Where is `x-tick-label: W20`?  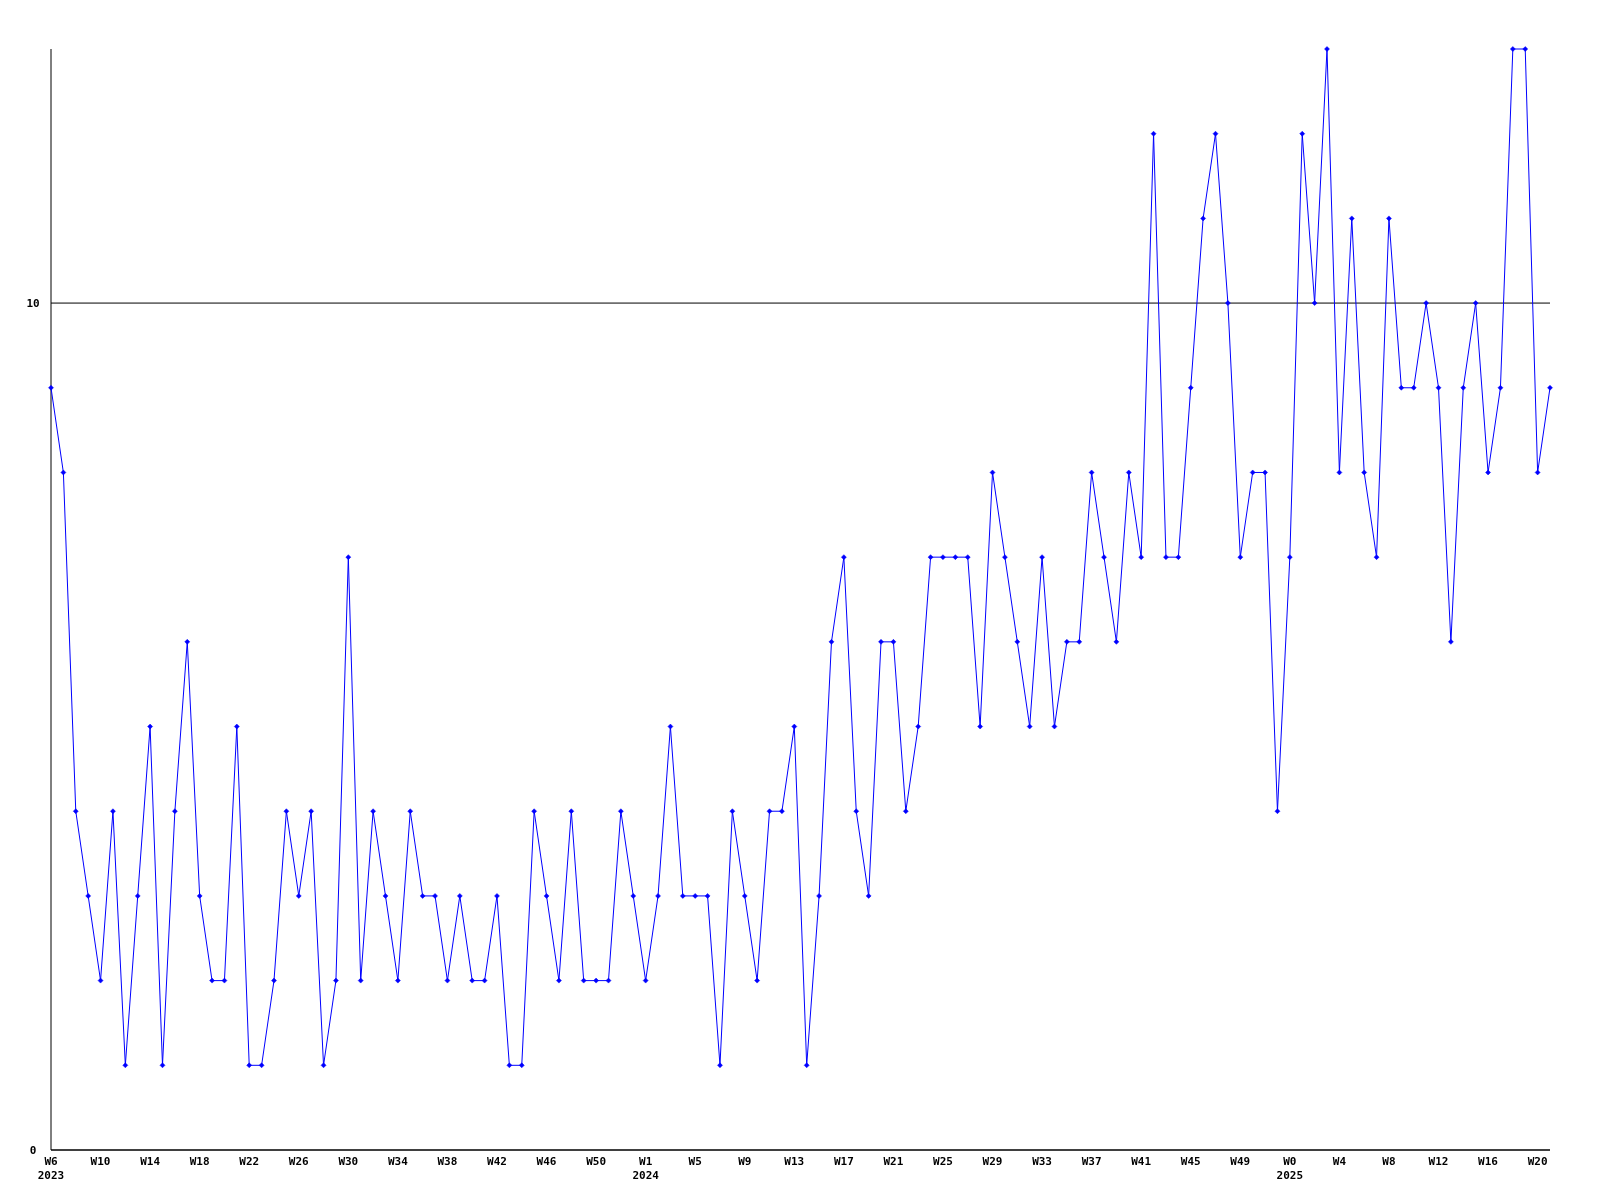
x-tick-label: W20 is located at coordinates (1537, 1161).